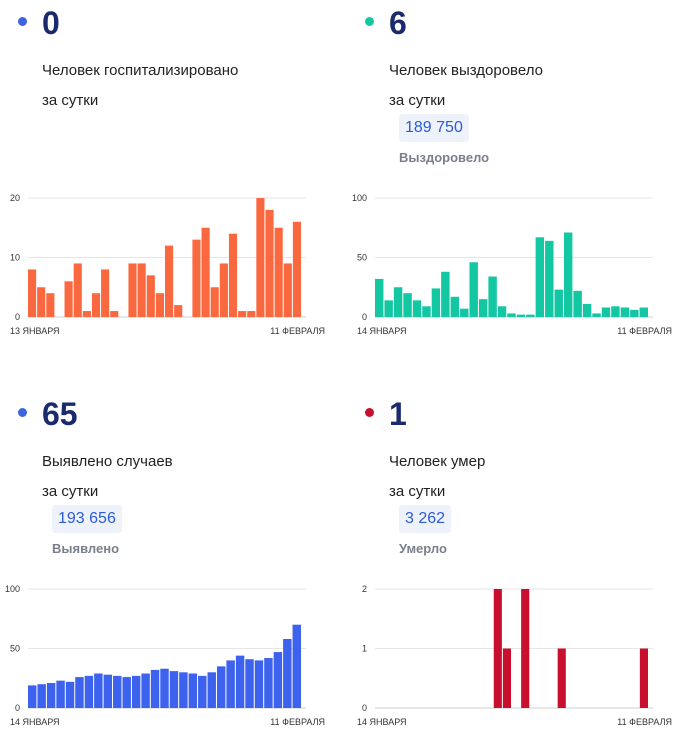 This screenshot has height=751, width=694. Describe the element at coordinates (417, 491) in the screenshot. I see `deaths-description-line2: за сутки` at that location.